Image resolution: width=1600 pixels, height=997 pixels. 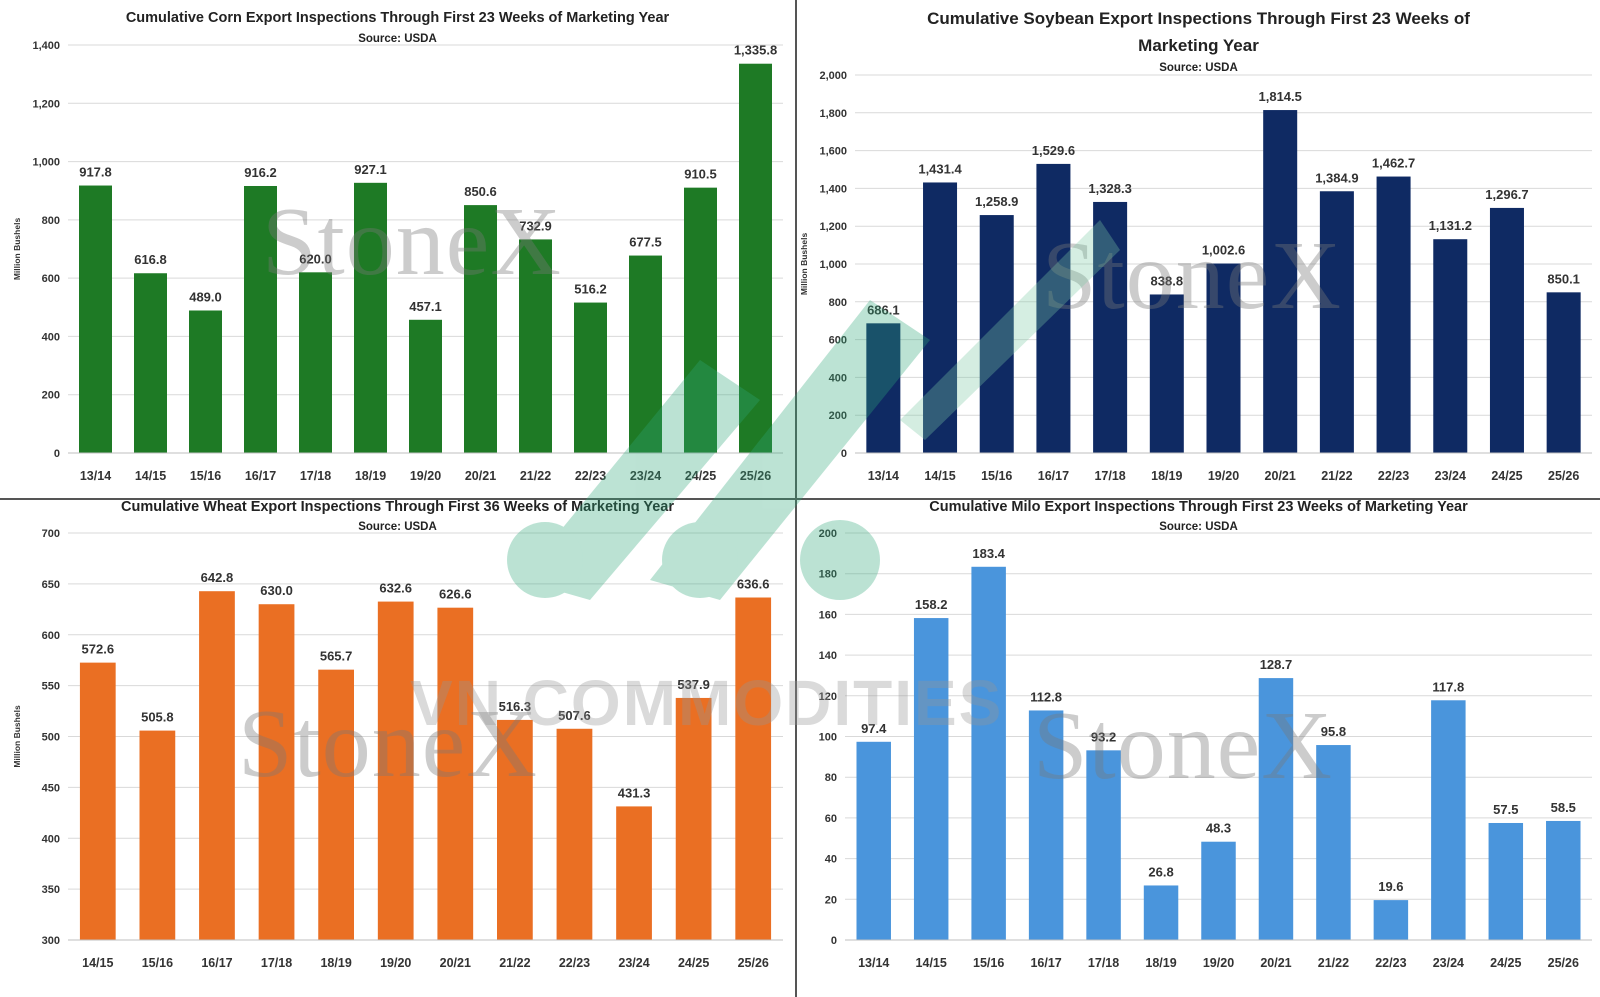 What do you see at coordinates (800, 499) in the screenshot?
I see `horizontal-divider` at bounding box center [800, 499].